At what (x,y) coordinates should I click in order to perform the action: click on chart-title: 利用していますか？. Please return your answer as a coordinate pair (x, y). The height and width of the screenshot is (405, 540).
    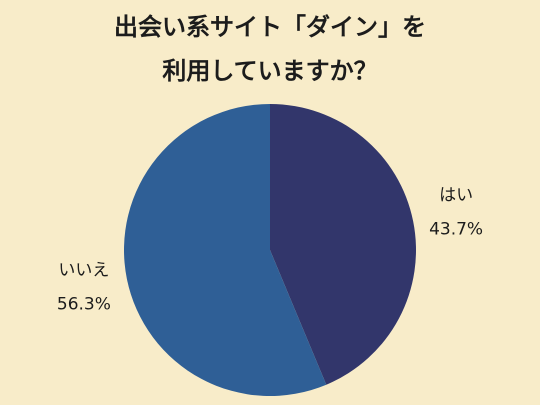
    Looking at the image, I should click on (269, 71).